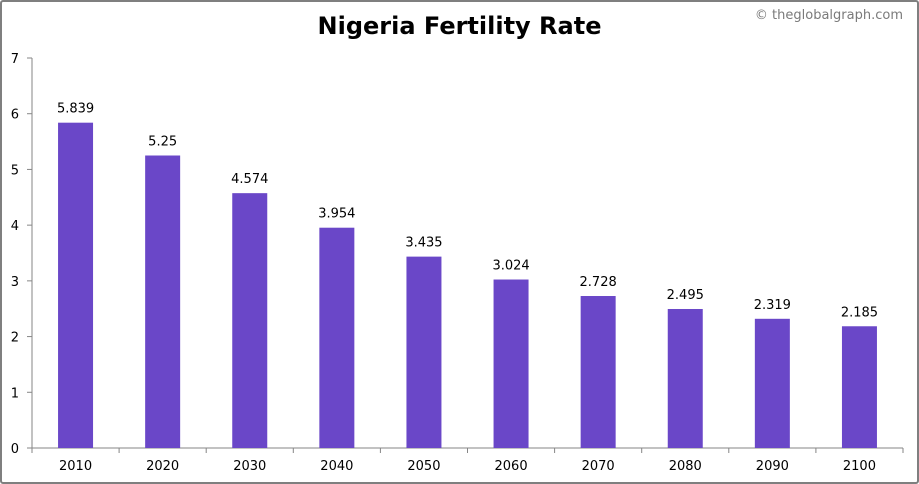 The image size is (919, 484). Describe the element at coordinates (249, 466) in the screenshot. I see `x-tick-label: 2030` at that location.